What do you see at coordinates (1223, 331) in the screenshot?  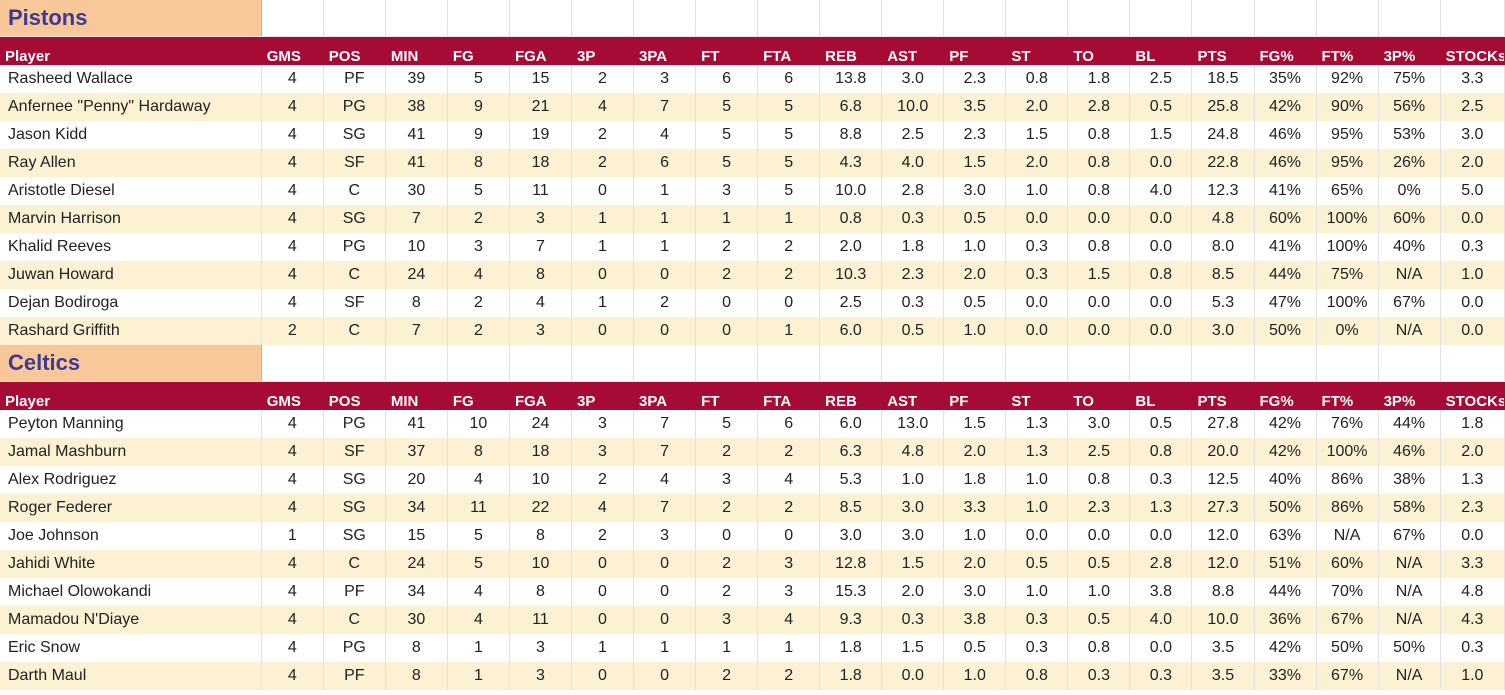 I see `stat-cell-pts: 3.0` at bounding box center [1223, 331].